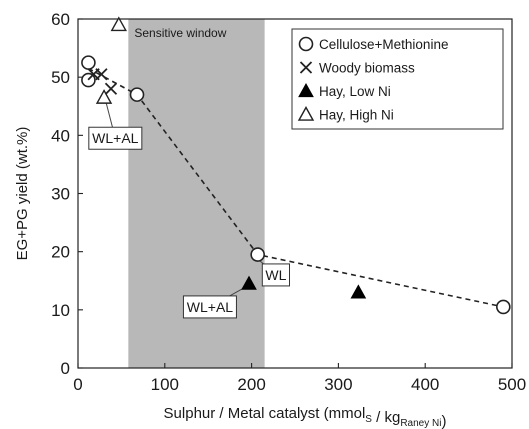 The image size is (529, 429). What do you see at coordinates (165, 384) in the screenshot?
I see `x-tick-label: 100` at bounding box center [165, 384].